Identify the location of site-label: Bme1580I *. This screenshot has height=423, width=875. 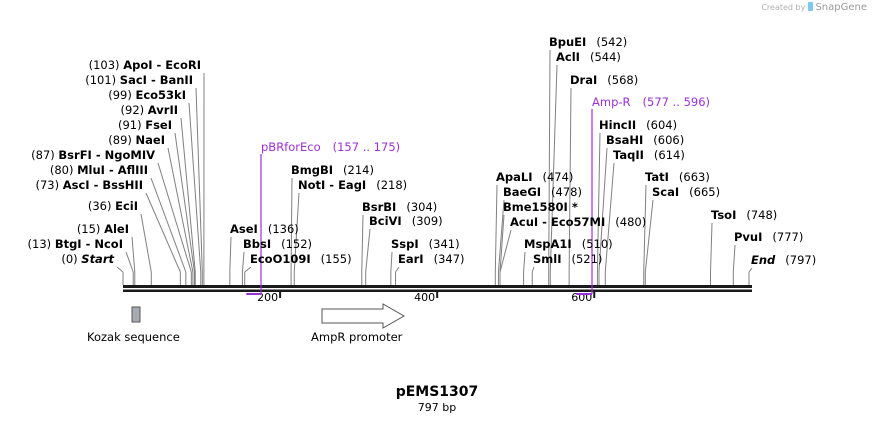
(540, 207).